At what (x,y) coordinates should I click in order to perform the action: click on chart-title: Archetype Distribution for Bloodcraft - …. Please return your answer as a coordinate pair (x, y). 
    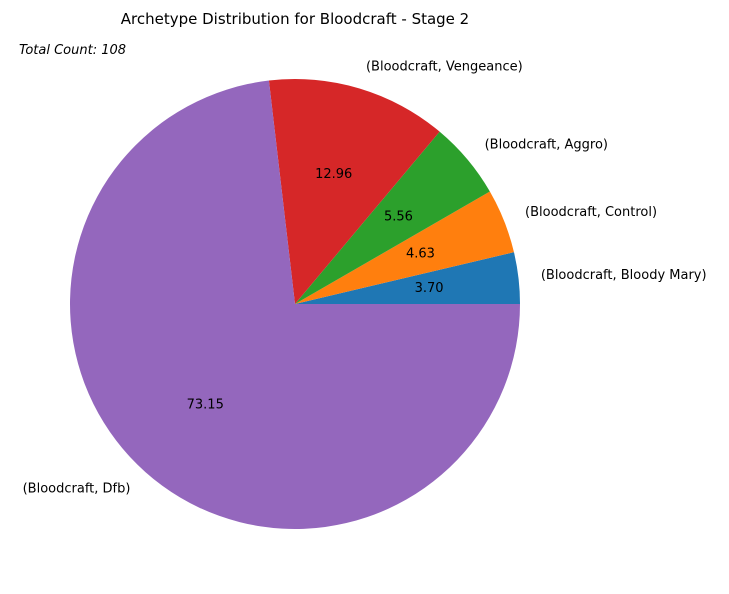
    Looking at the image, I should click on (295, 19).